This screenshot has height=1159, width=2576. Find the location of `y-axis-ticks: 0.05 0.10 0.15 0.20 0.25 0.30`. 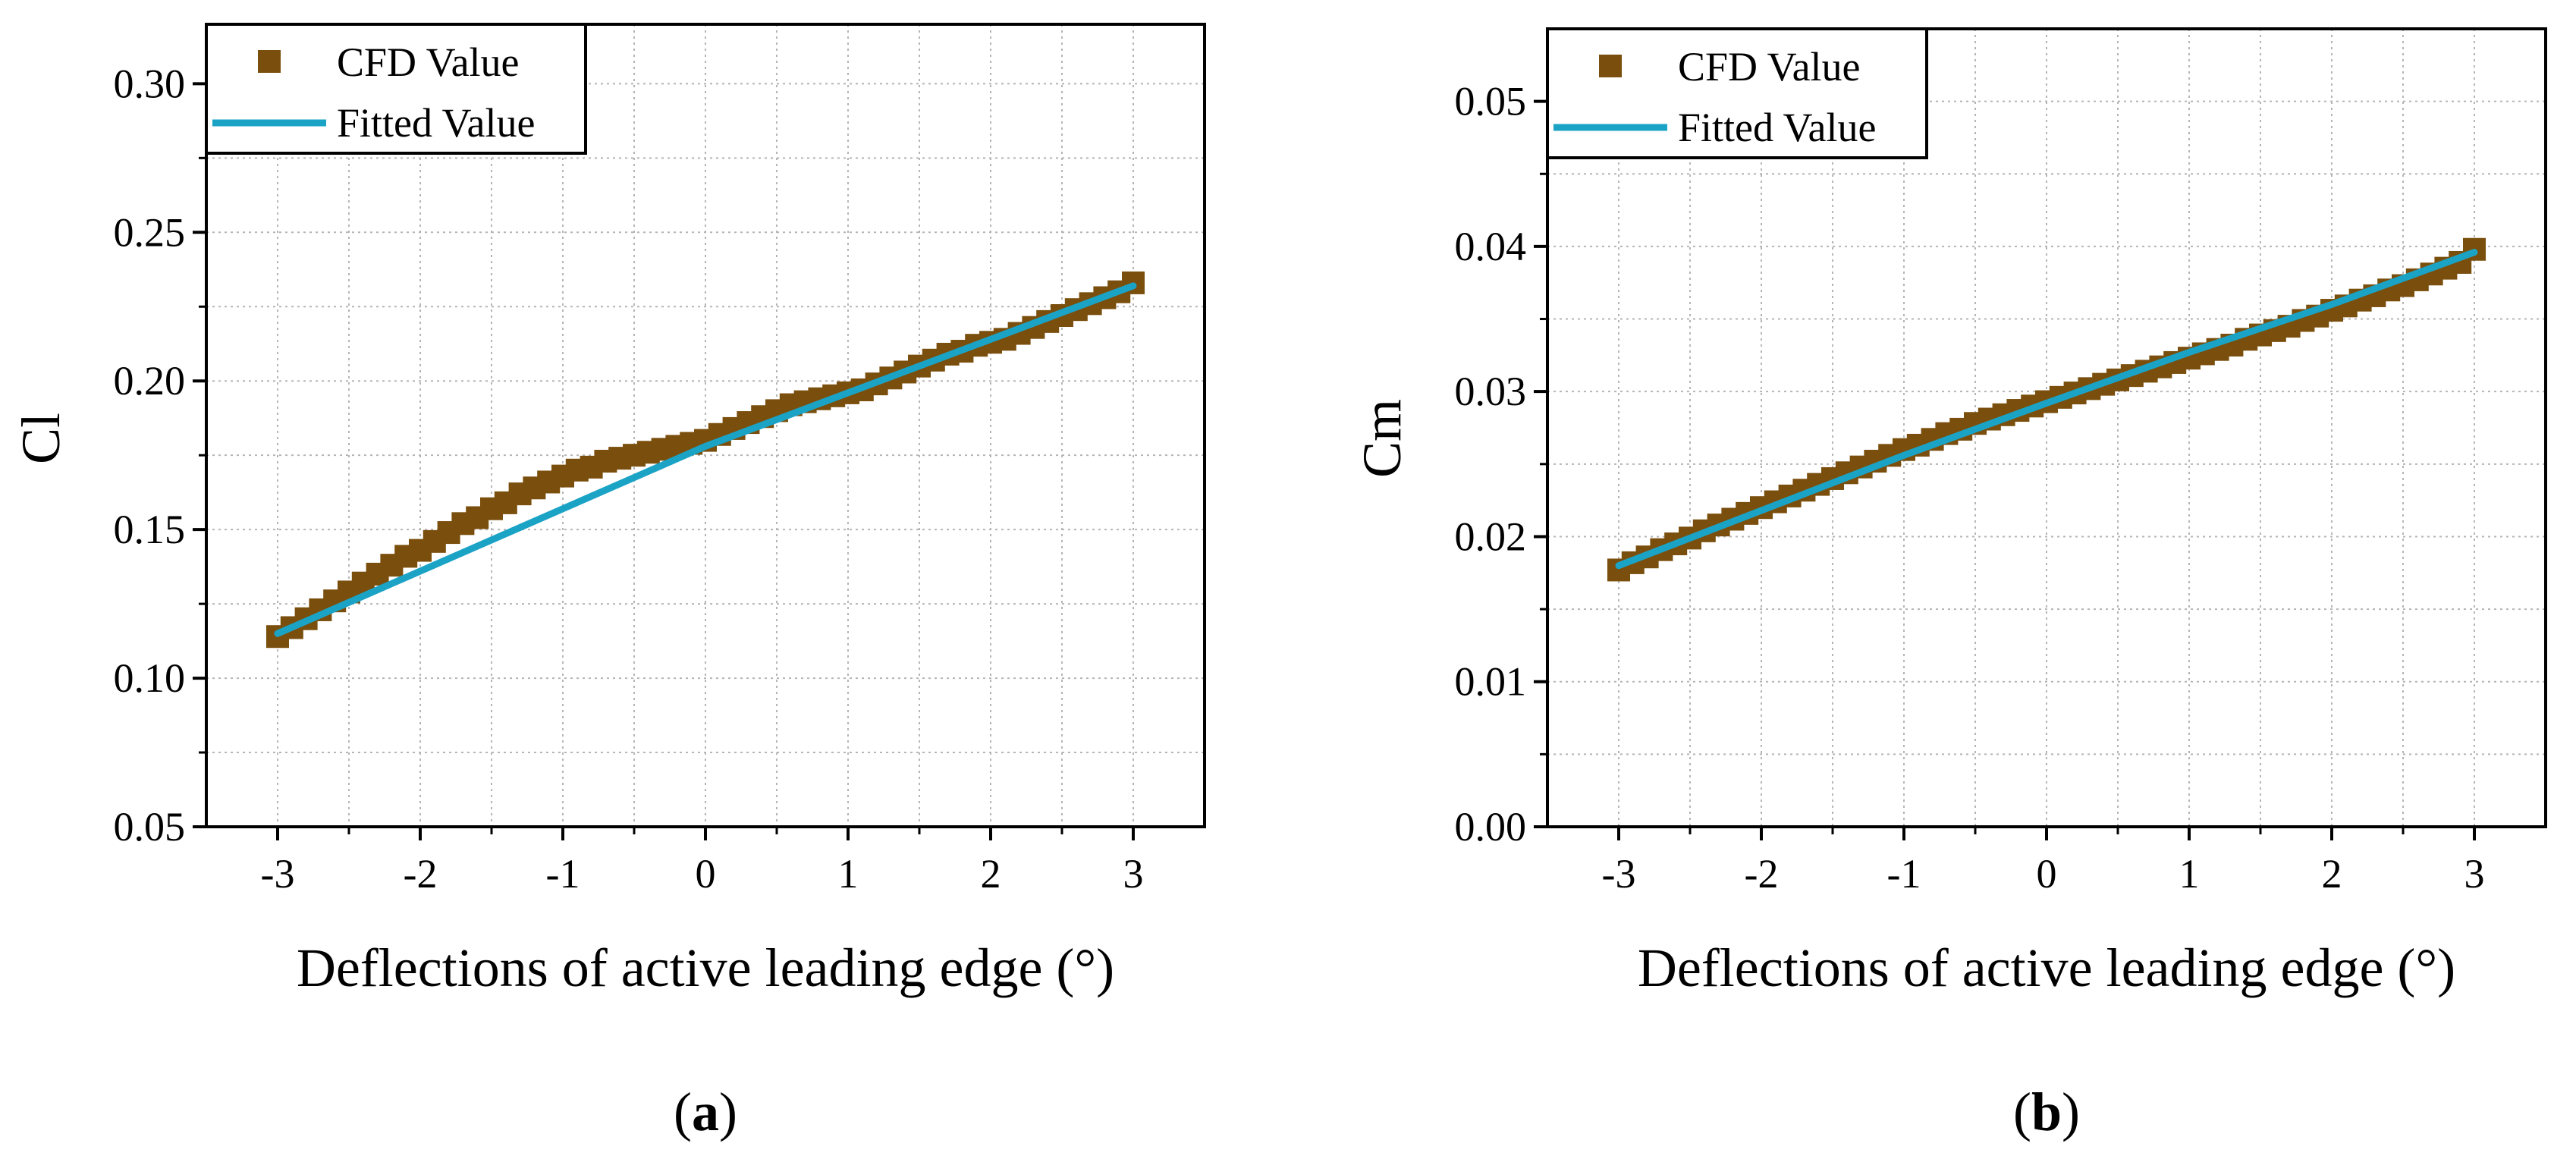

y-axis-ticks: 0.05 0.10 0.15 0.20 0.25 0.30 is located at coordinates (160, 455).